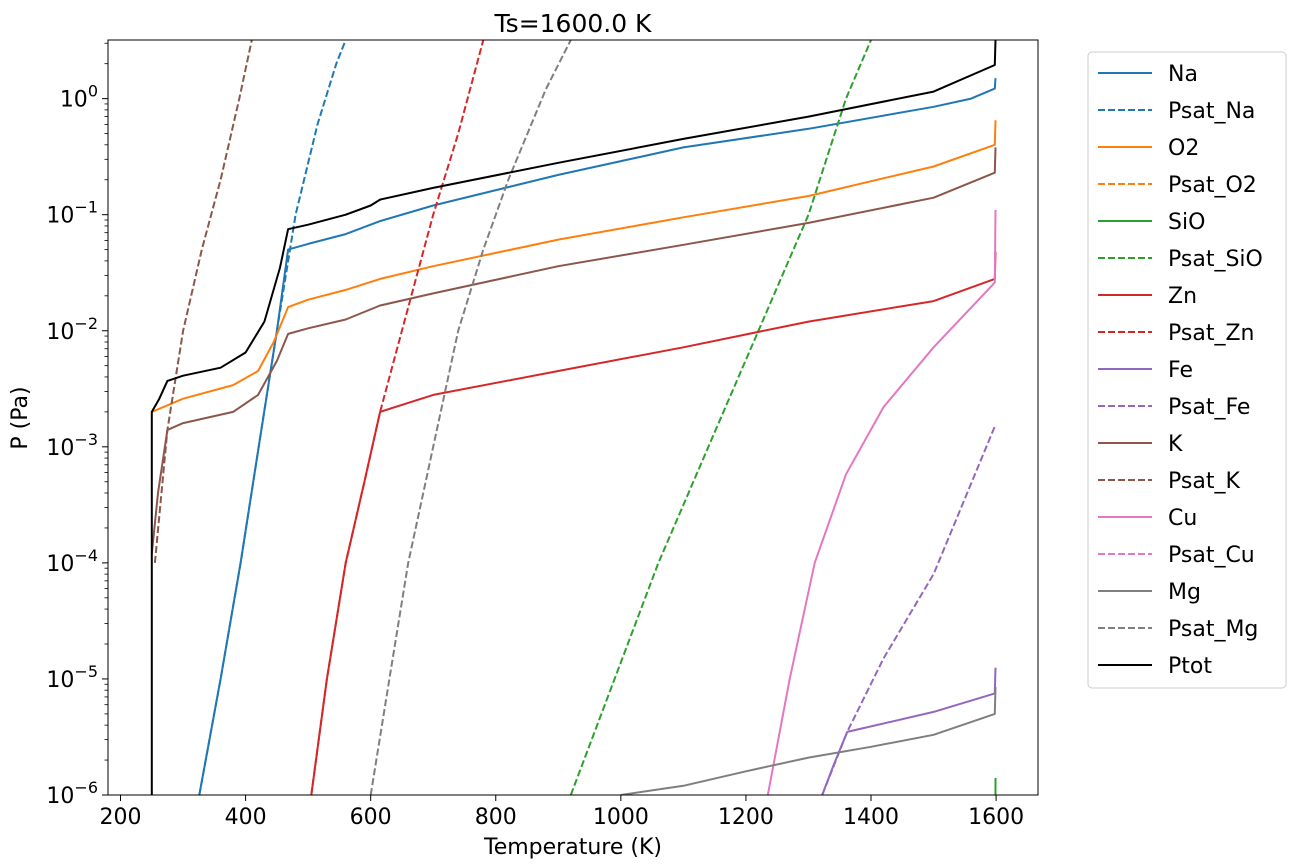 The height and width of the screenshot is (868, 1295). I want to click on legend-label: Psat_Zn, so click(1211, 333).